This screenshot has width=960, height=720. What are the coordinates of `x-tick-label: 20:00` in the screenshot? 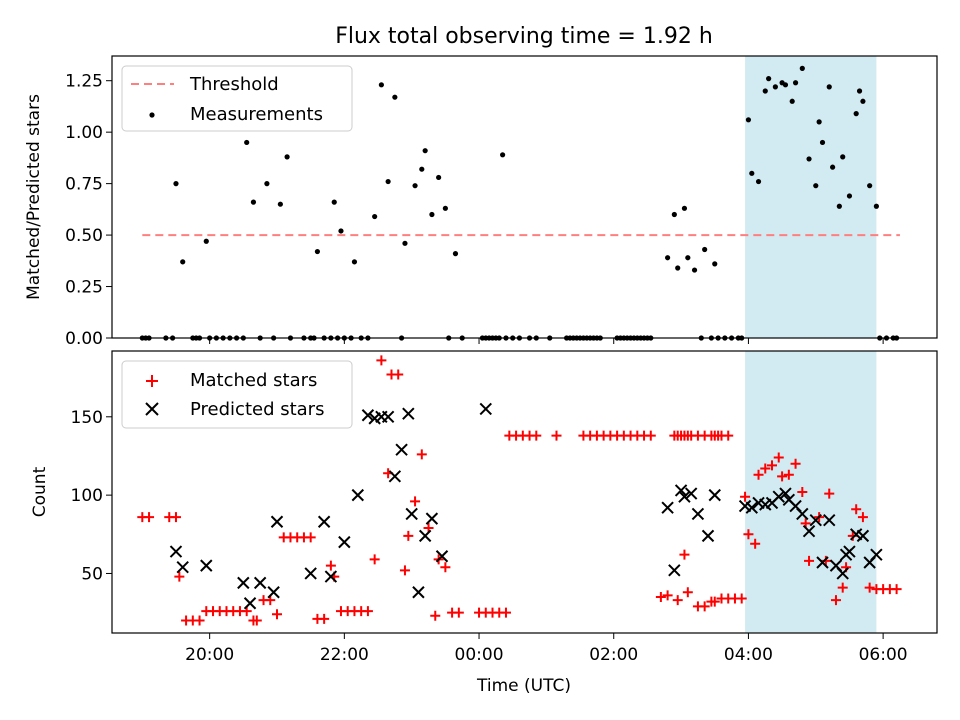 It's located at (209, 655).